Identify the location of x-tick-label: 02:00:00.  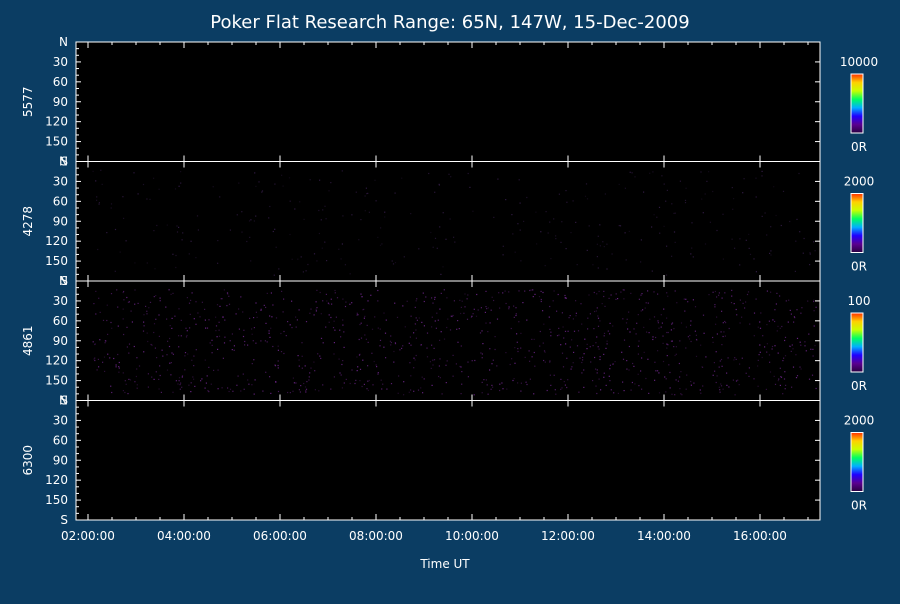
(88, 536).